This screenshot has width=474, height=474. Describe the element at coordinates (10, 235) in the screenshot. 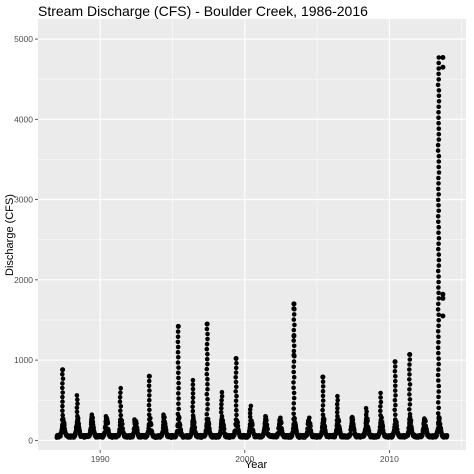

I see `y-axis-title: Discharge (CFS)` at that location.